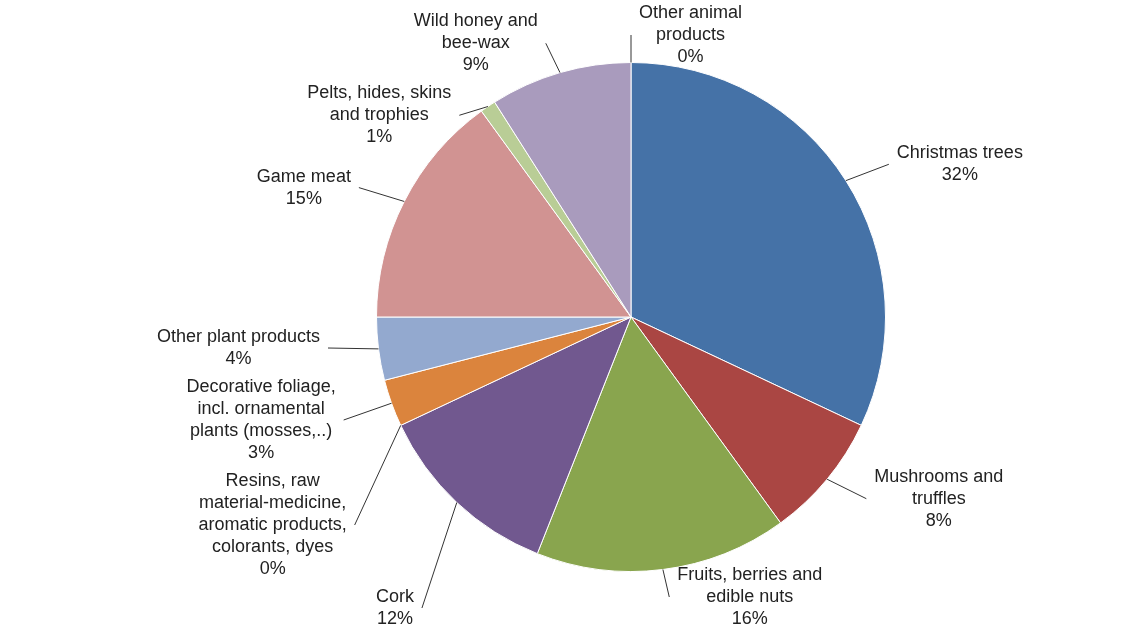 Image resolution: width=1131 pixels, height=632 pixels. Describe the element at coordinates (938, 519) in the screenshot. I see `data-label: 8%` at that location.